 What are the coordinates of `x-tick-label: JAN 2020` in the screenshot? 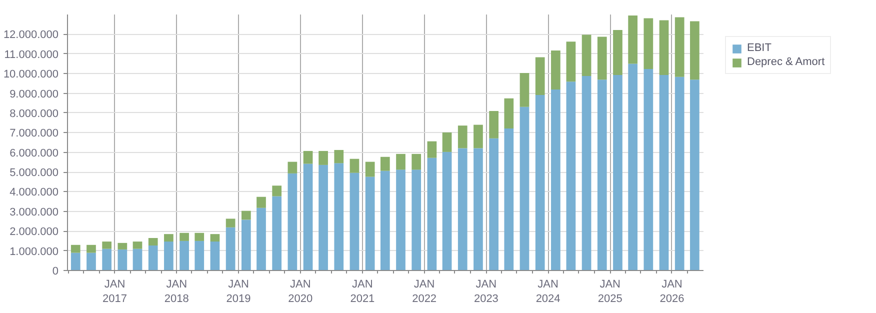 It's located at (300, 291).